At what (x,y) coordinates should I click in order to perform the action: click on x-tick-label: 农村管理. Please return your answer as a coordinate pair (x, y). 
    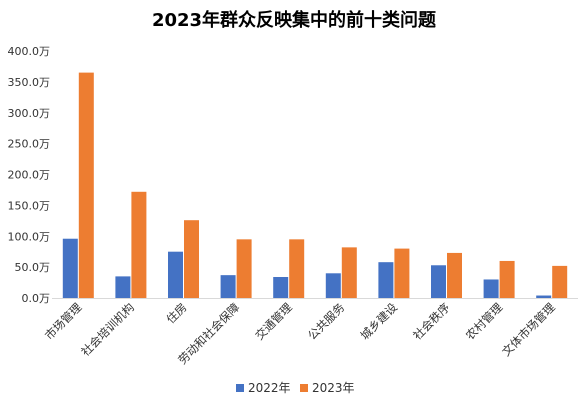
    Looking at the image, I should click on (484, 321).